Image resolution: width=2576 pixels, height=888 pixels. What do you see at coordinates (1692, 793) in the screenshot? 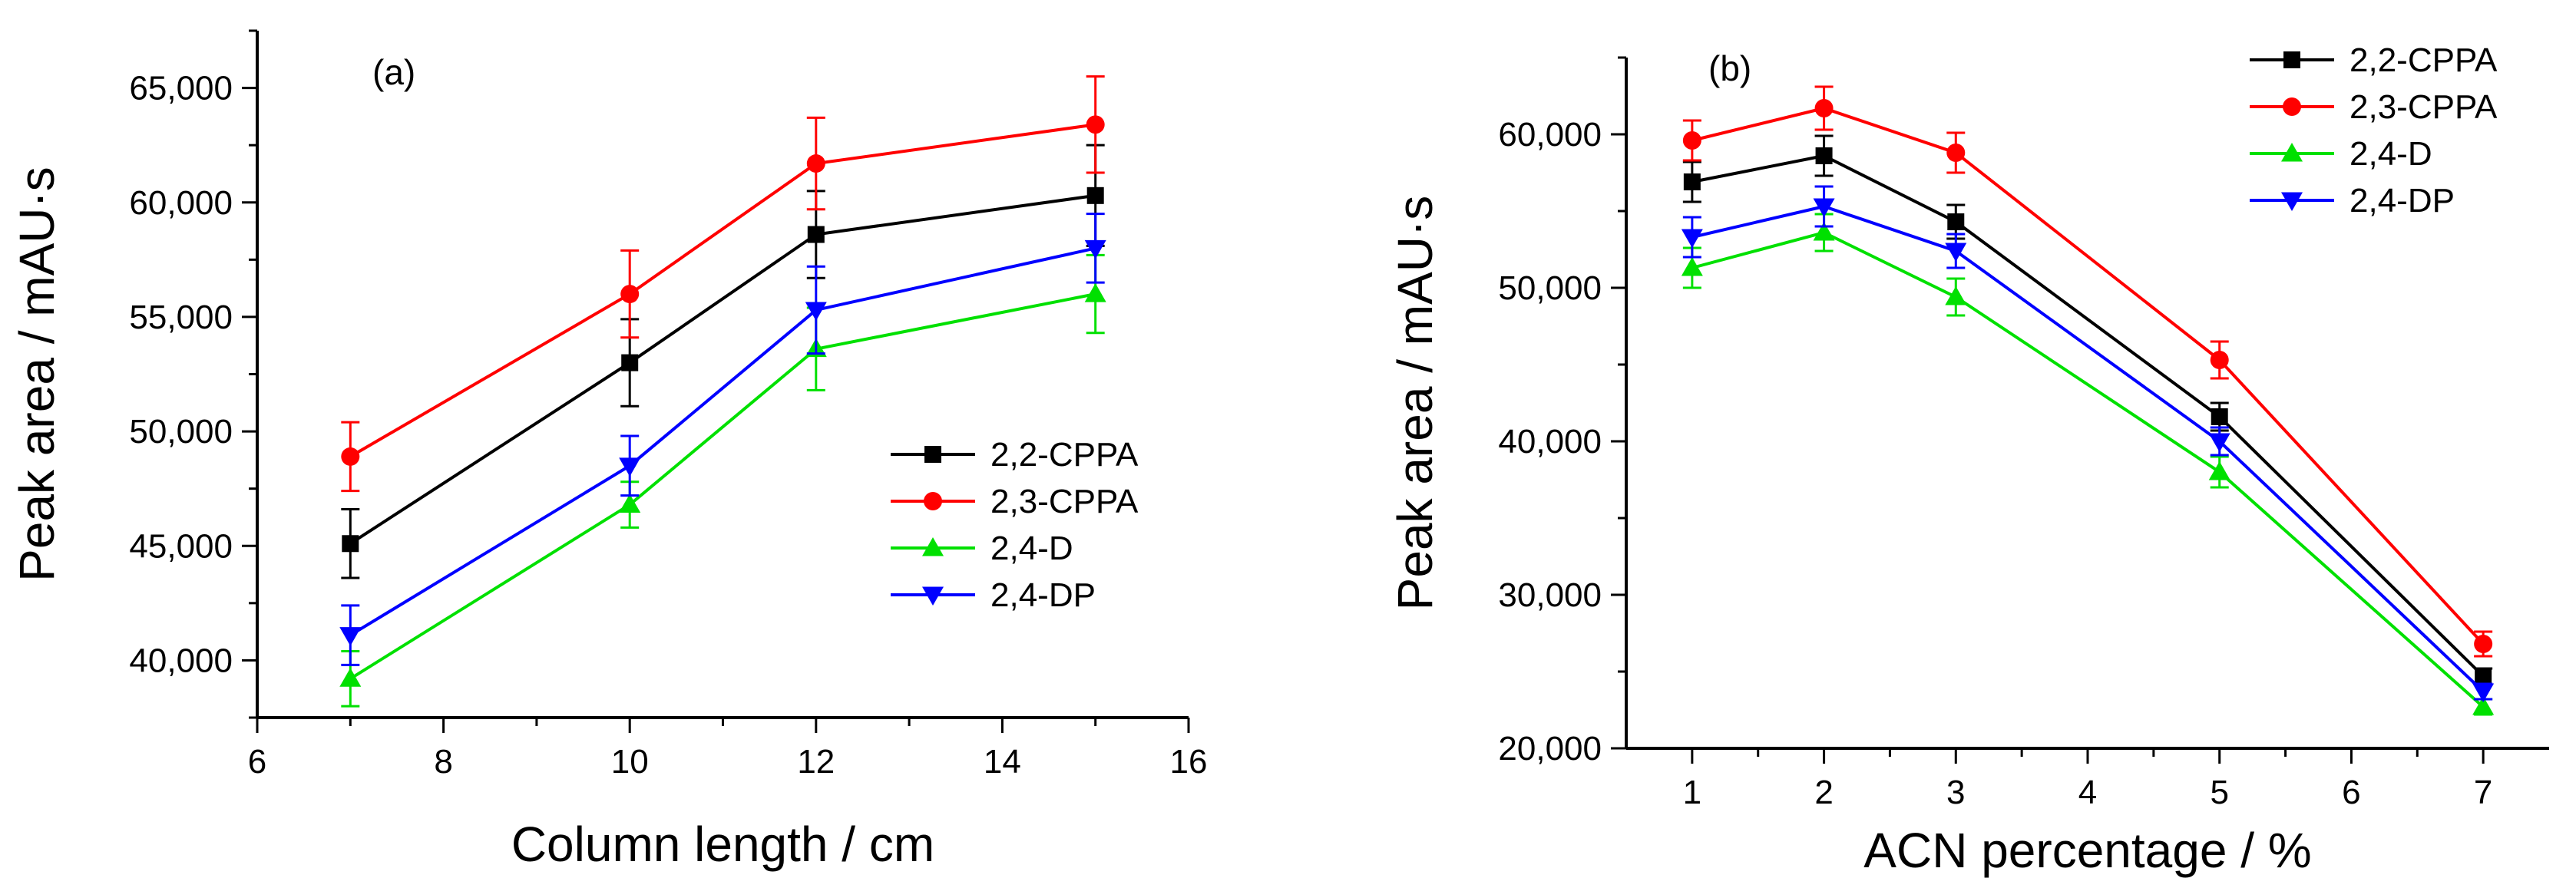
I see `x-tick-label: 1` at bounding box center [1692, 793].